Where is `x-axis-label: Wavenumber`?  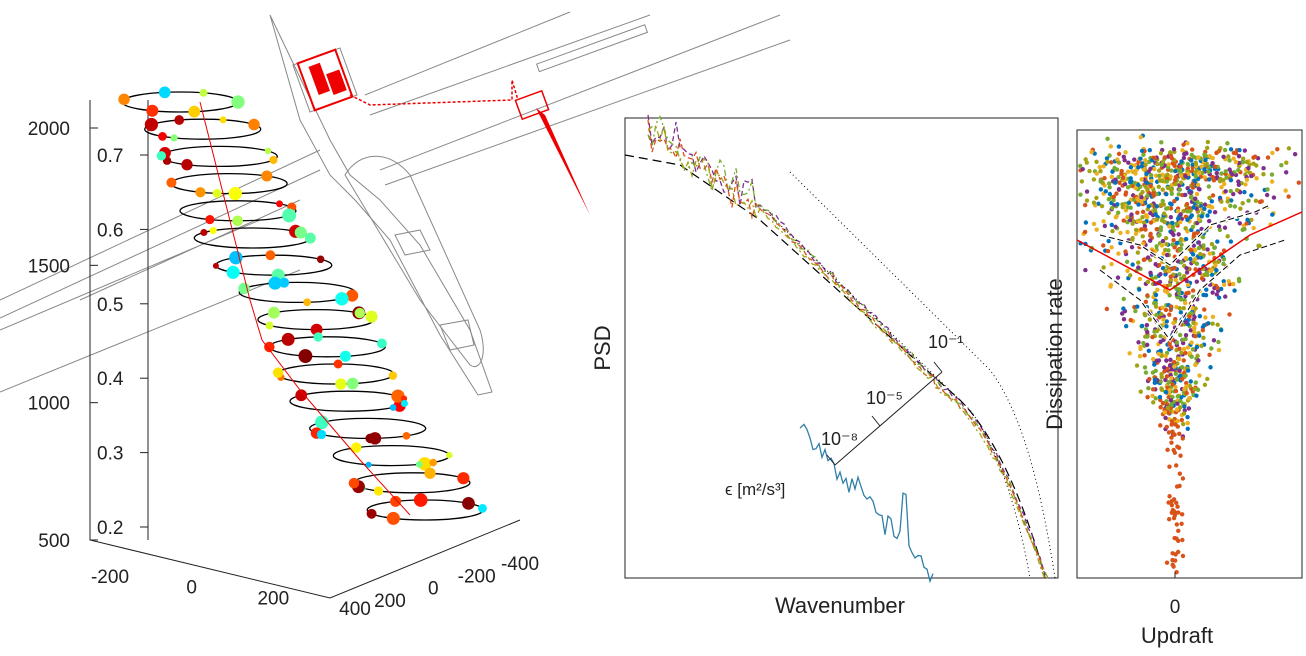 x-axis-label: Wavenumber is located at coordinates (840, 605).